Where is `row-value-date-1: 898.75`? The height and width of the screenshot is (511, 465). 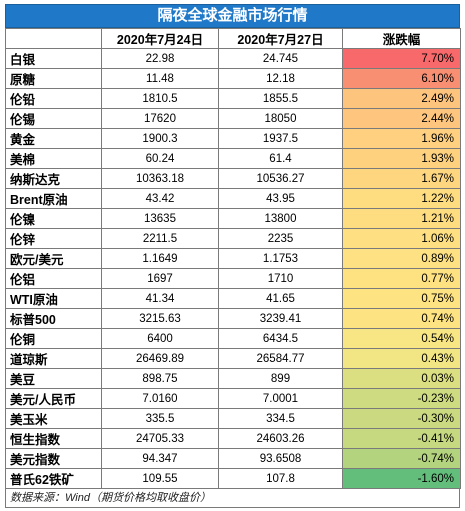 row-value-date-1: 898.75 is located at coordinates (160, 378).